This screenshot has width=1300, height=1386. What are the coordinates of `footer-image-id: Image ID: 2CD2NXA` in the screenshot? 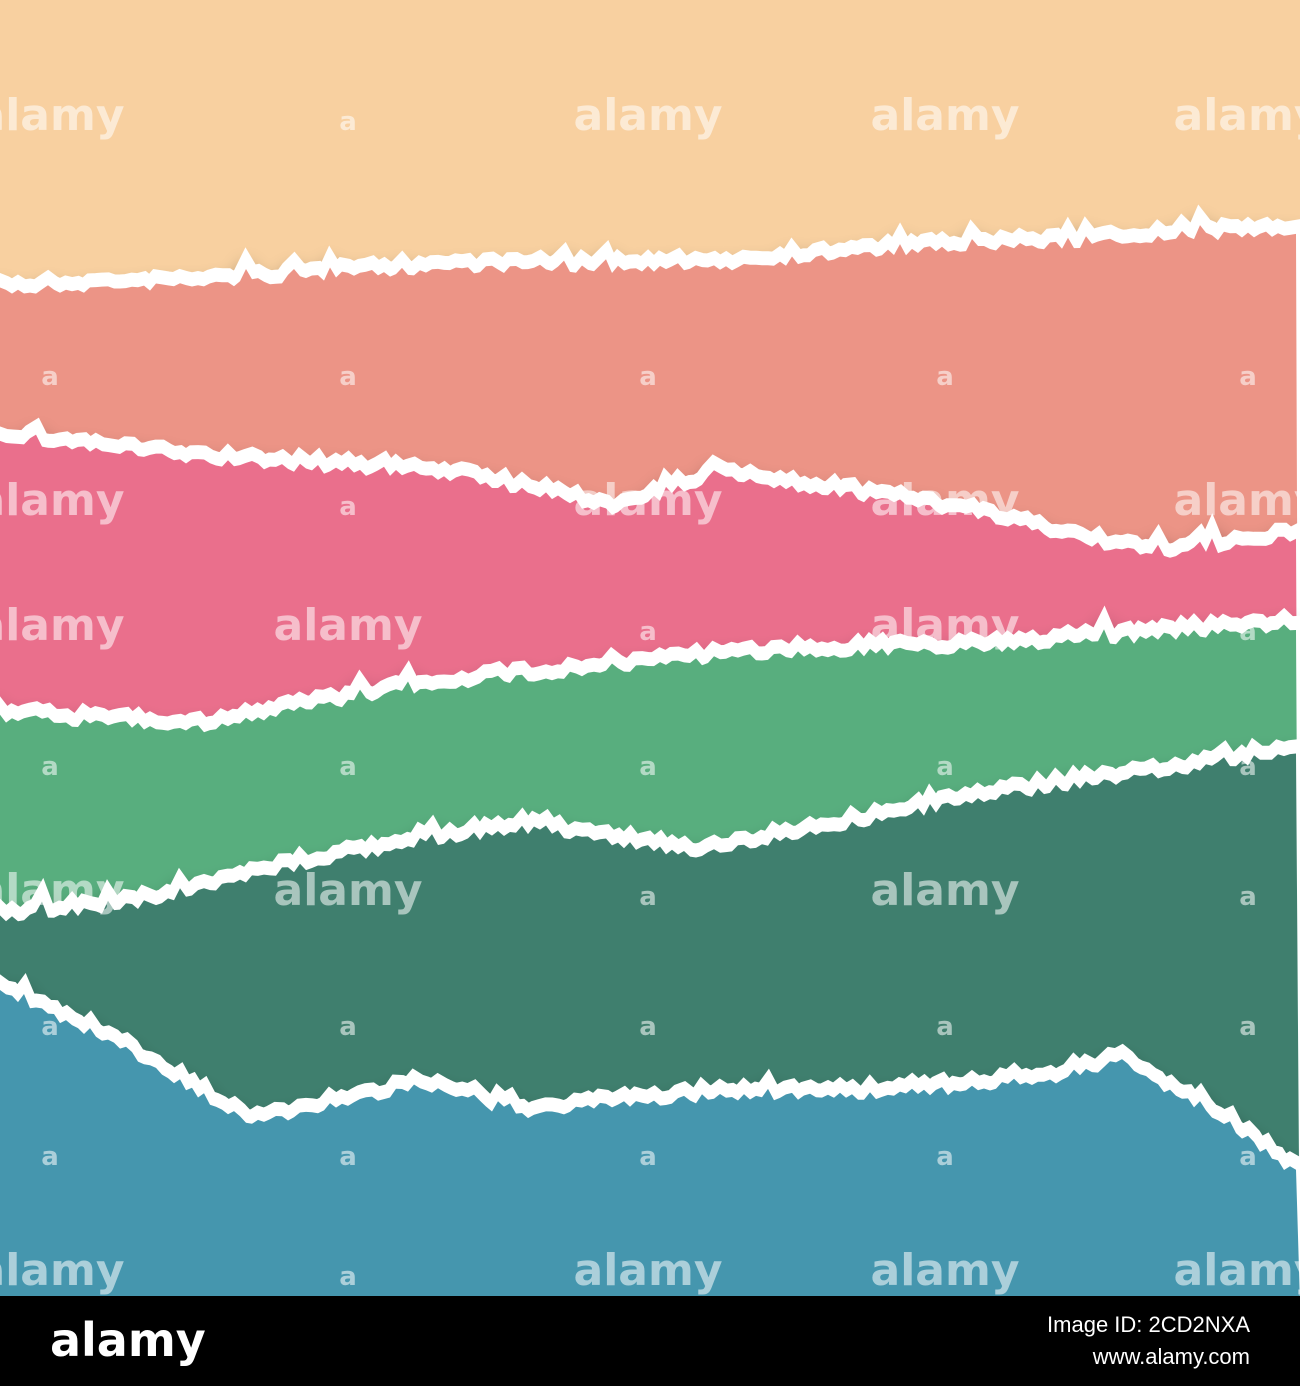 It's located at (1148, 1324).